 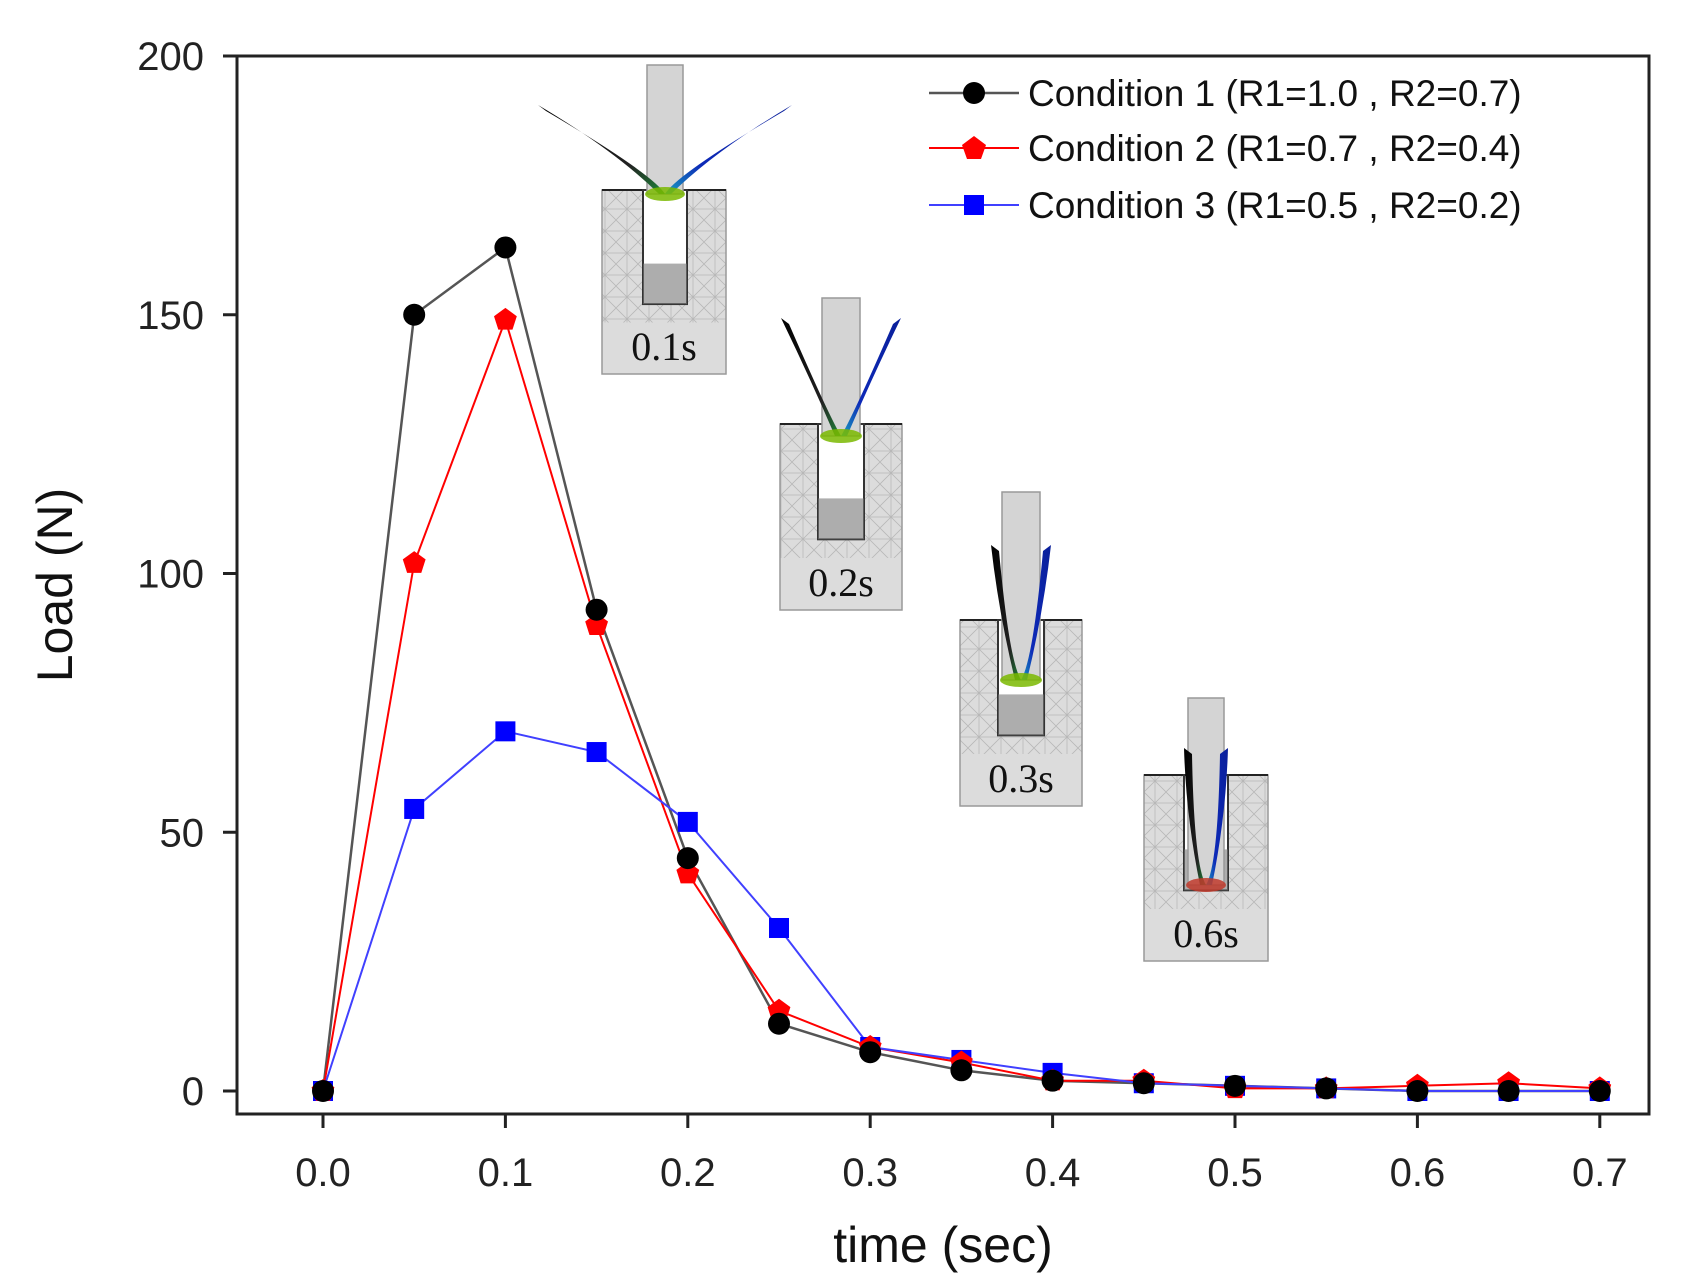 I want to click on inset-label-3: 0.3s, so click(x=1021, y=778).